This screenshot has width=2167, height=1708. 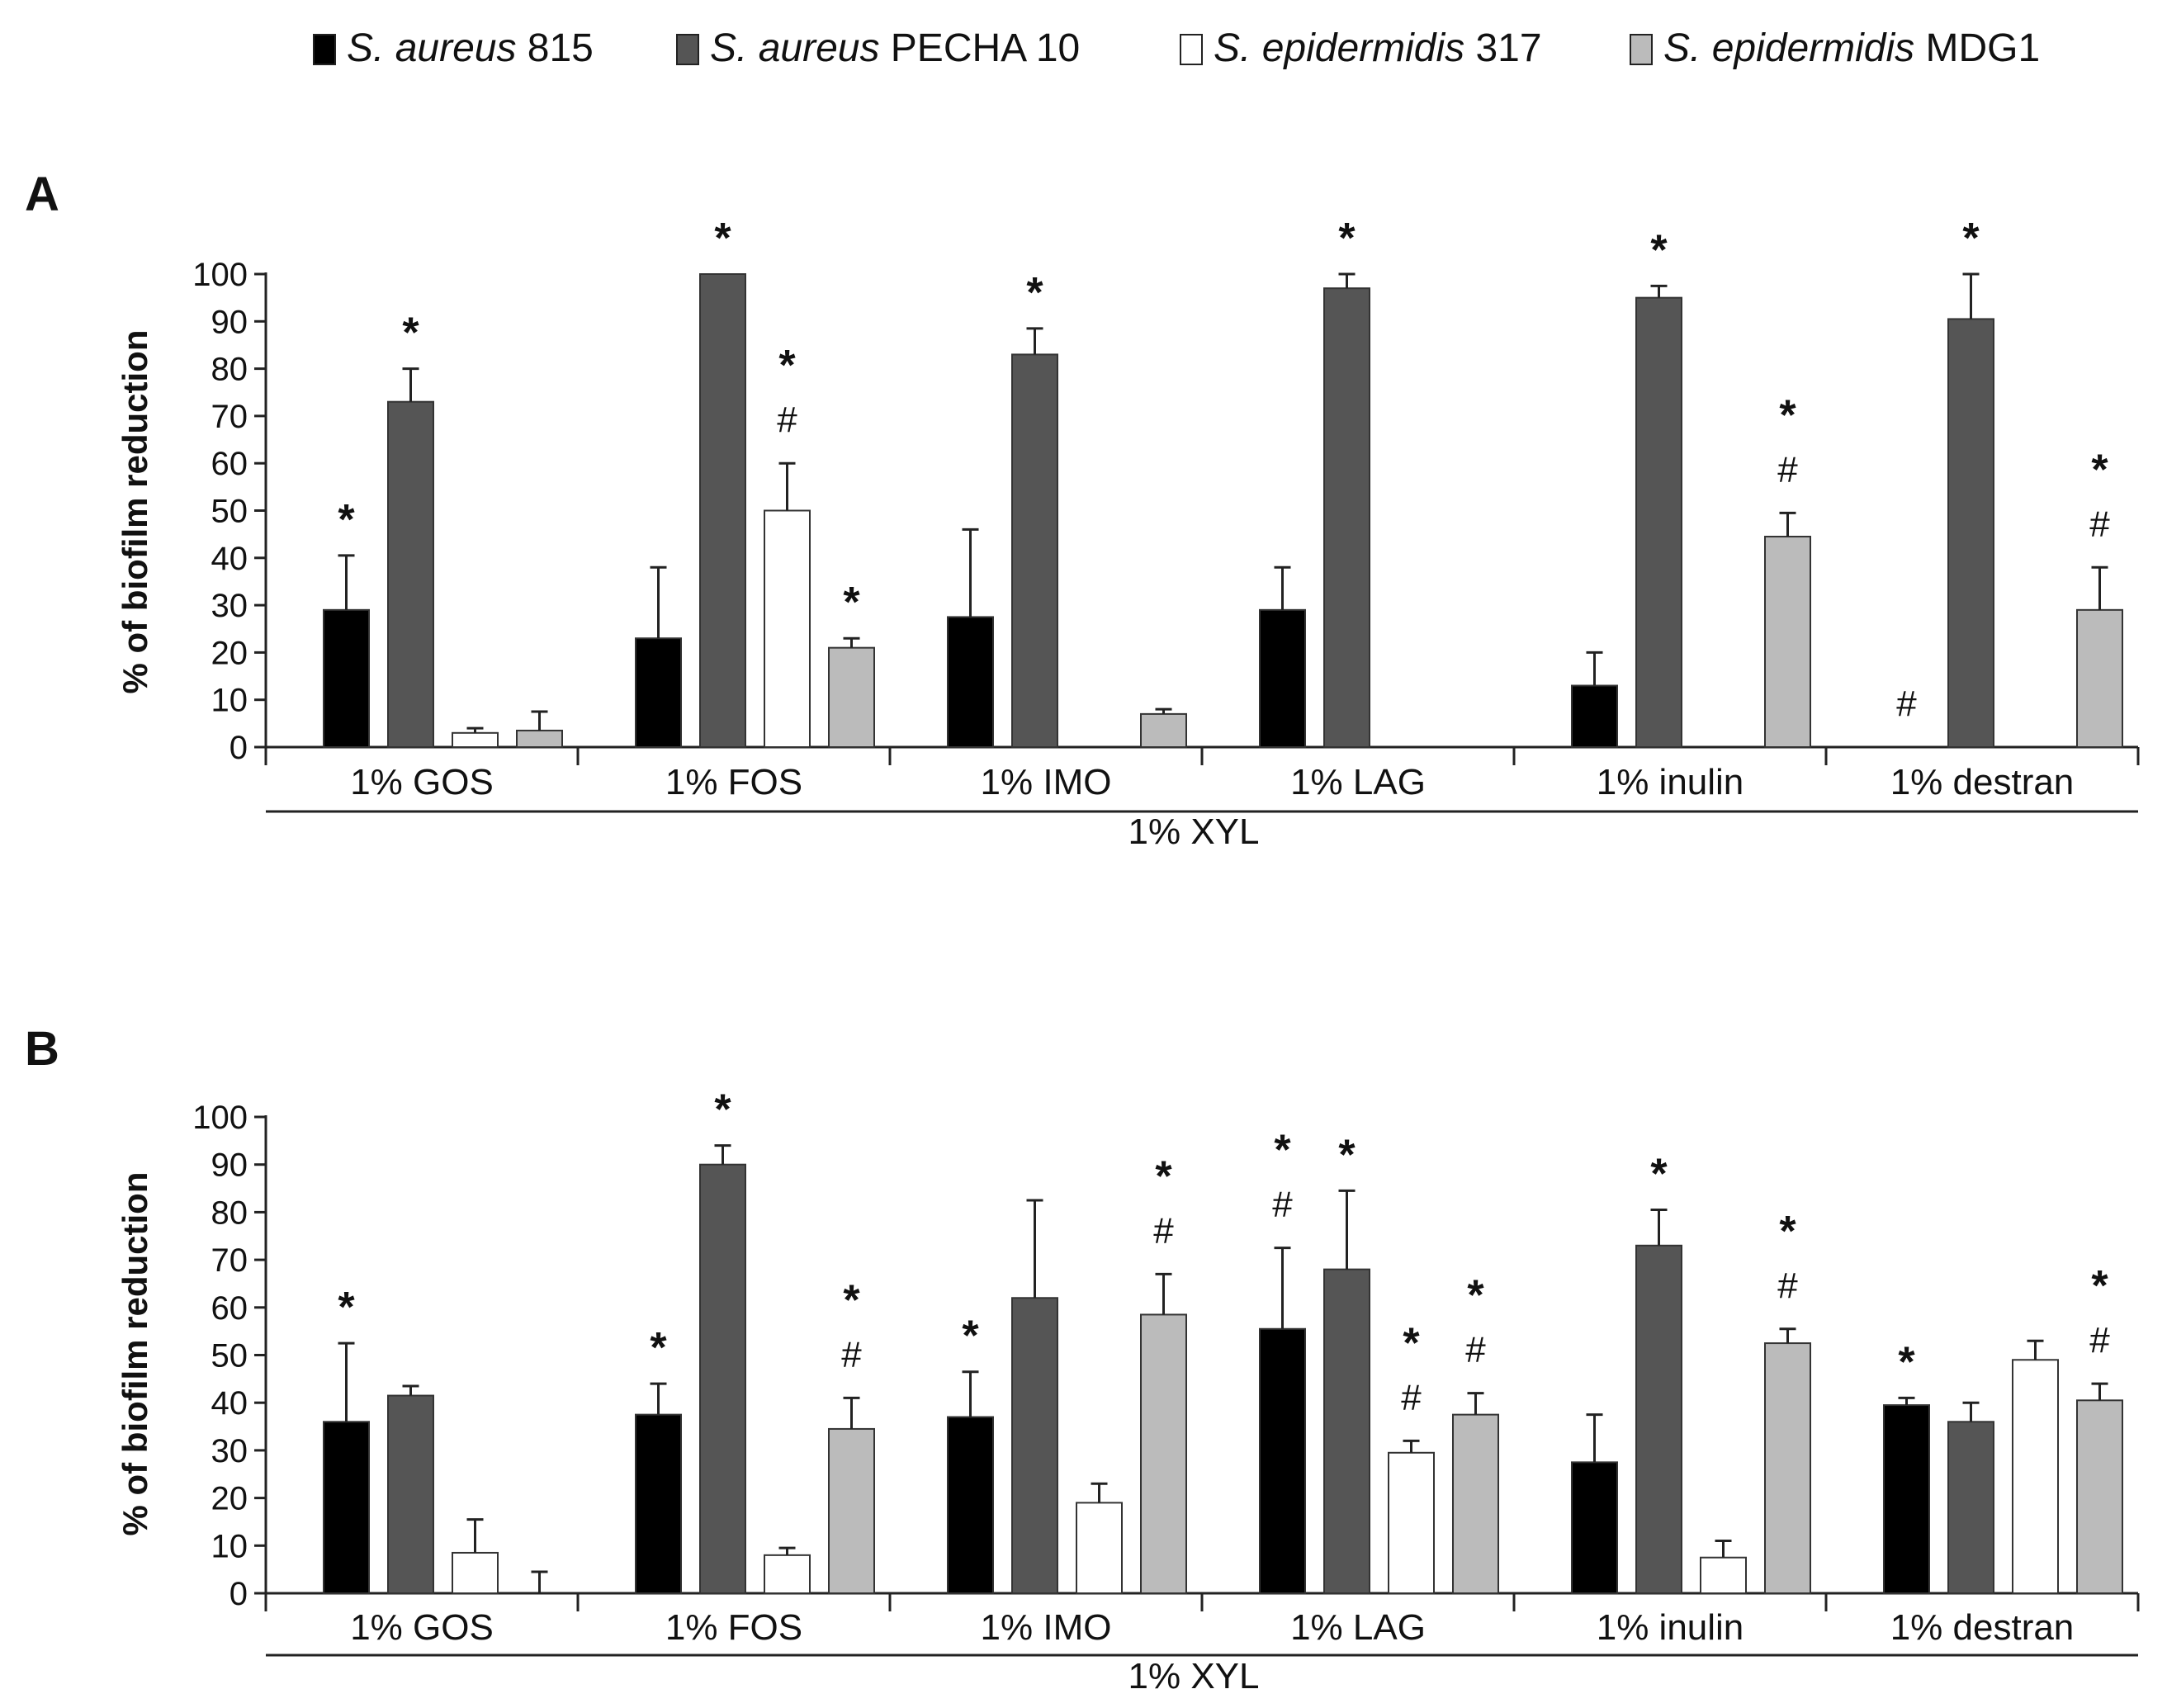 What do you see at coordinates (1339, 48) in the screenshot?
I see `legend-label-species: S. epidermidis` at bounding box center [1339, 48].